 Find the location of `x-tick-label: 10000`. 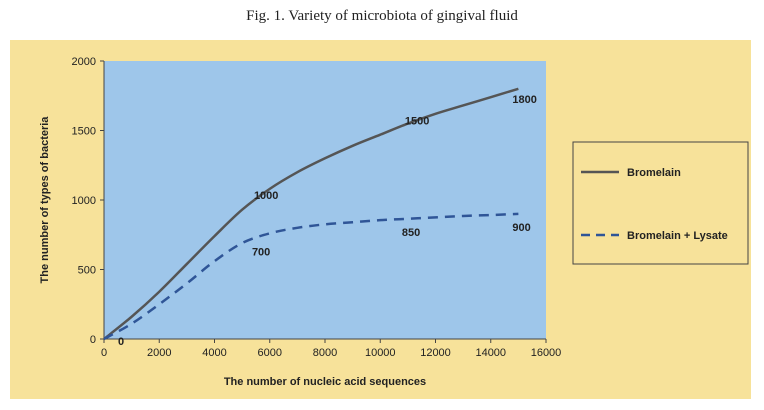

x-tick-label: 10000 is located at coordinates (380, 353).